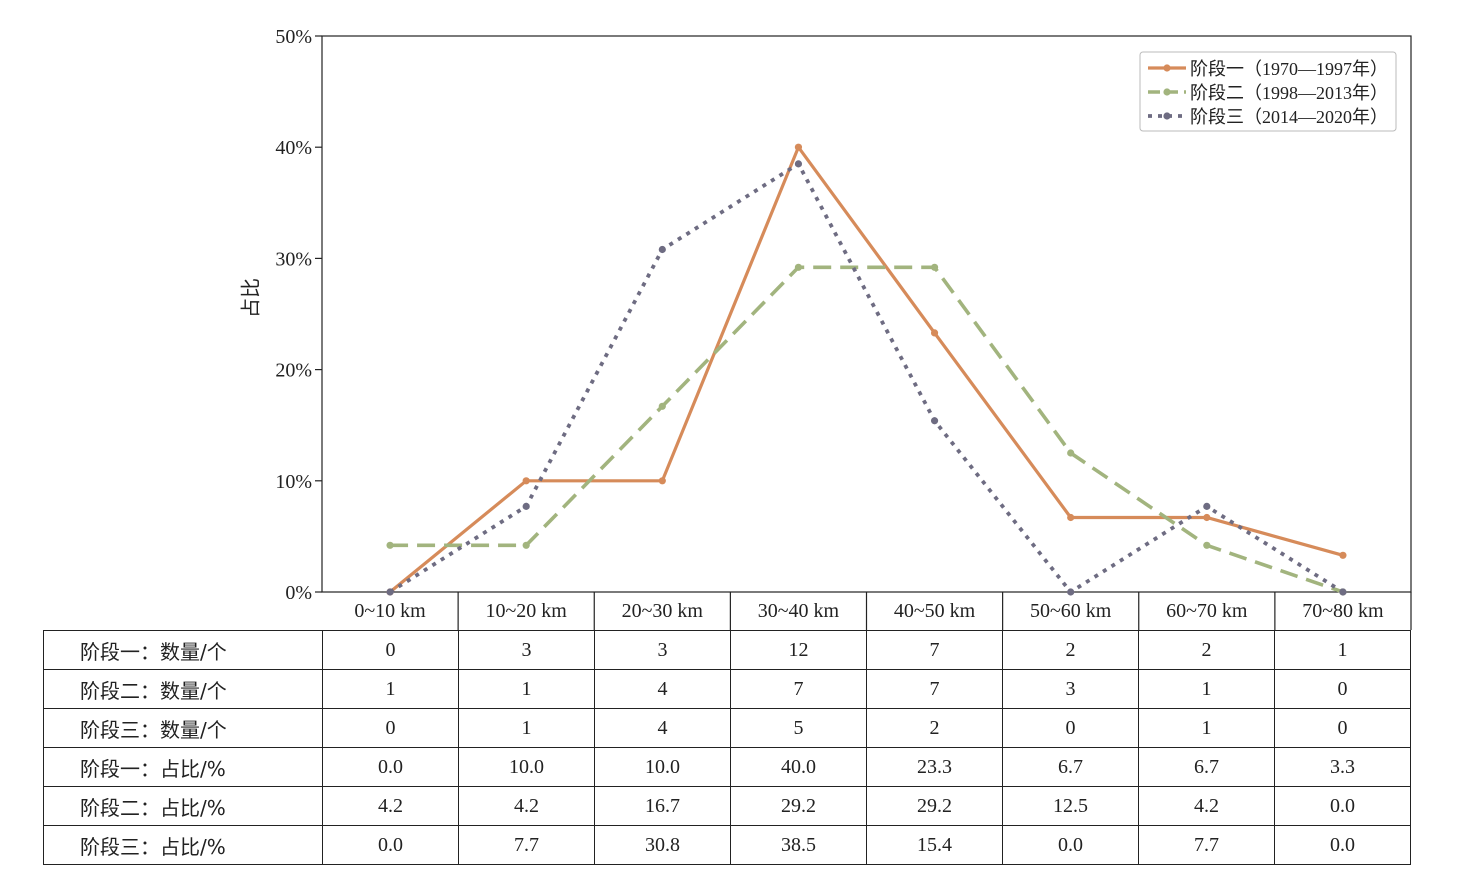 The image size is (1469, 878). What do you see at coordinates (798, 728) in the screenshot?
I see `table-cell: 5` at bounding box center [798, 728].